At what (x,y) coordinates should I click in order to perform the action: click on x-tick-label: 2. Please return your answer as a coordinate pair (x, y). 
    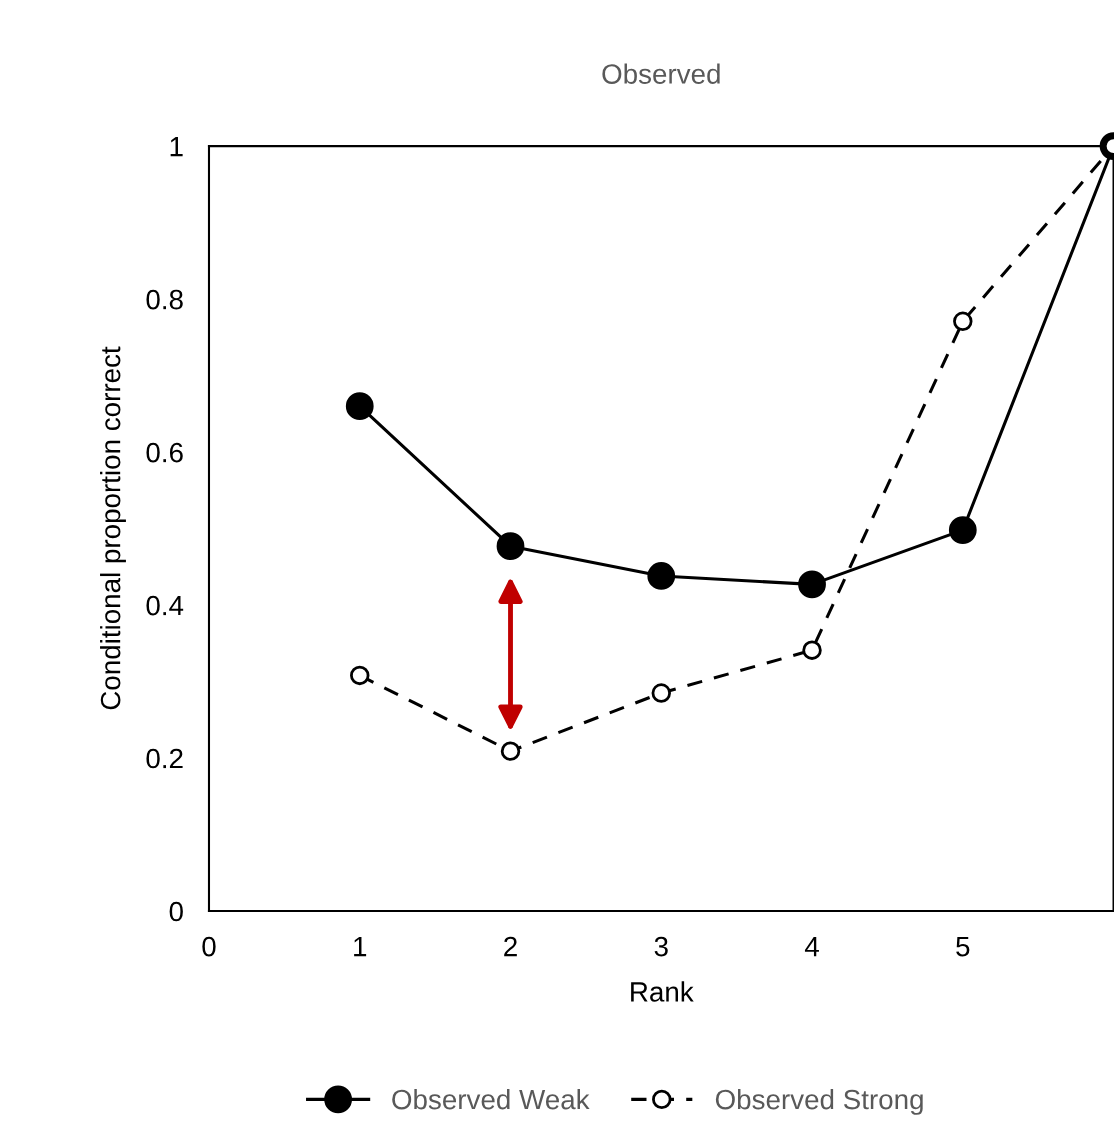
    Looking at the image, I should click on (510, 946).